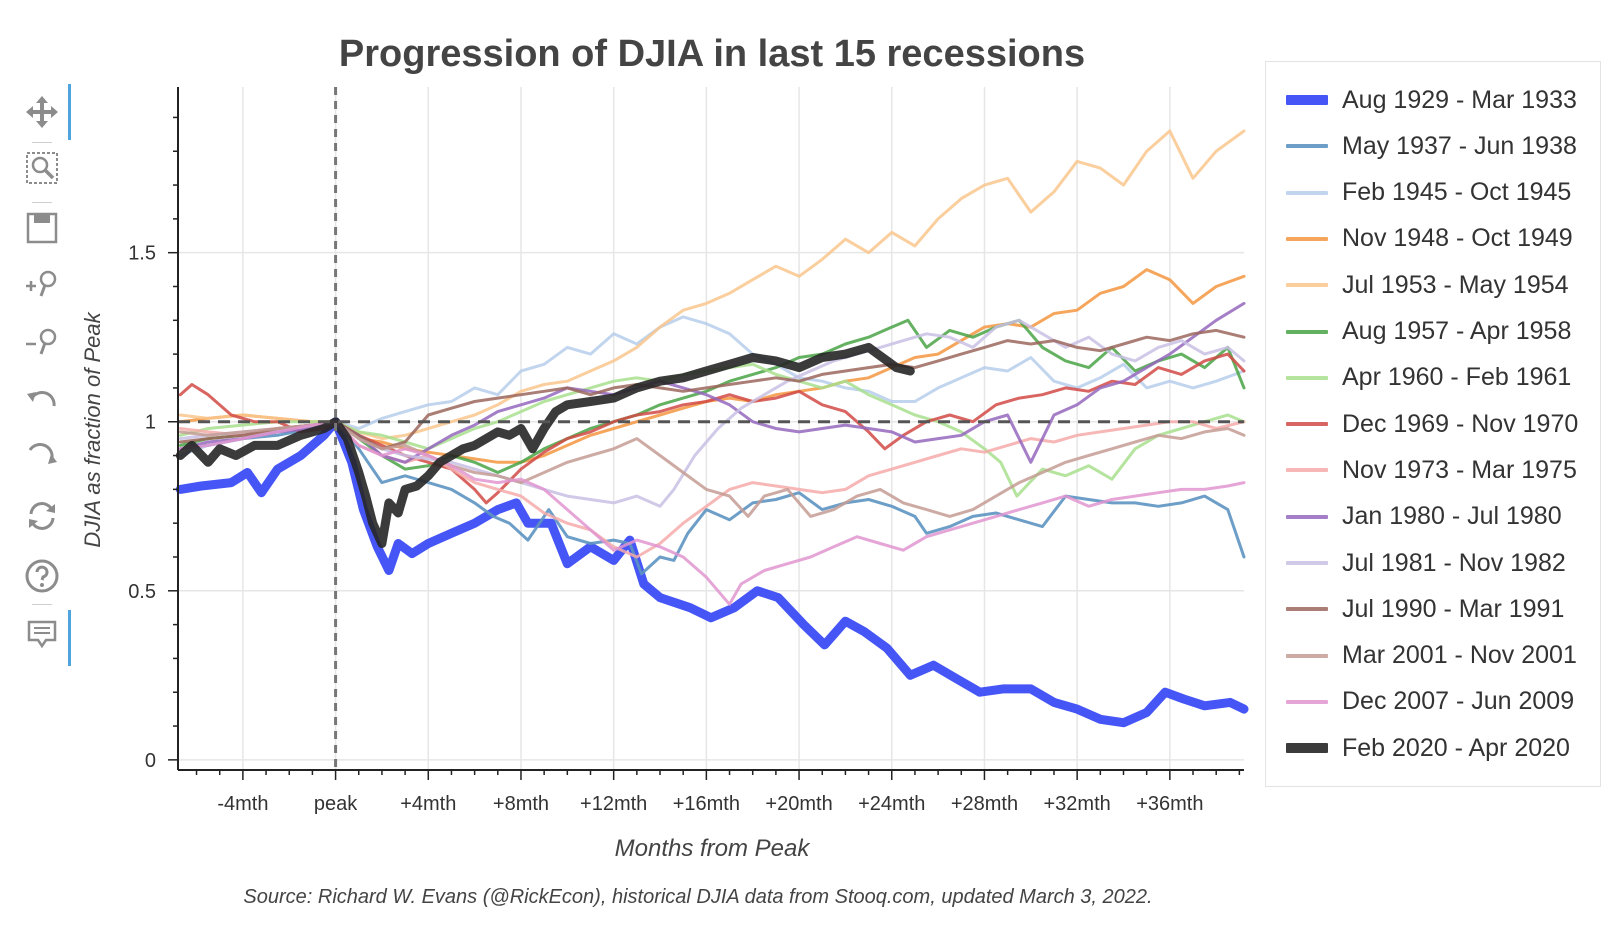 The image size is (1624, 936). Describe the element at coordinates (1460, 423) in the screenshot. I see `legend-label: Dec 1969 - Nov 1970` at that location.